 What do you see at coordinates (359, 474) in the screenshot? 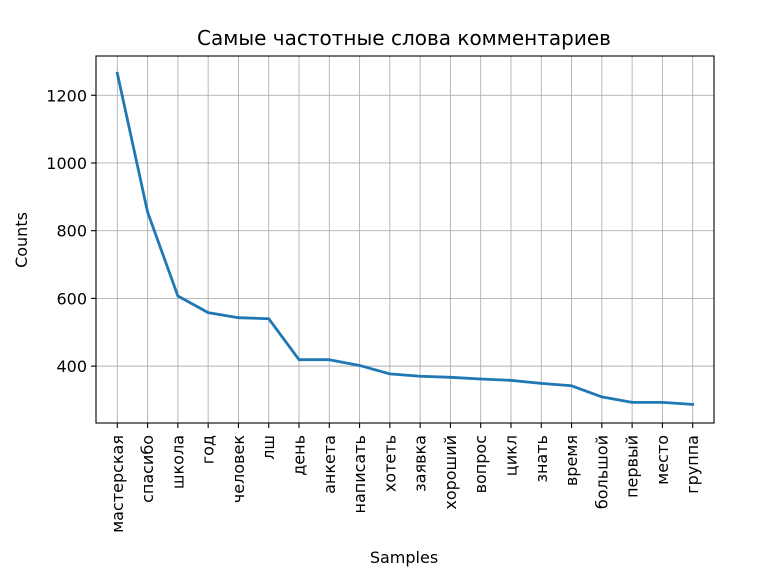
I see `x-tick-label: написать` at bounding box center [359, 474].